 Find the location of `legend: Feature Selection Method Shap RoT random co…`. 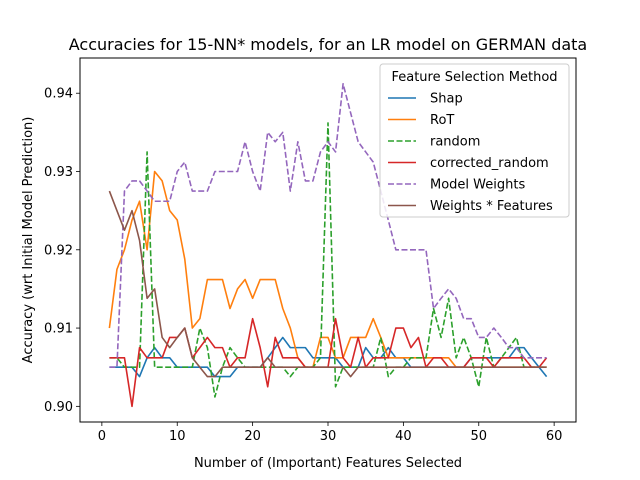

legend: Feature Selection Method Shap RoT random co… is located at coordinates (474, 140).